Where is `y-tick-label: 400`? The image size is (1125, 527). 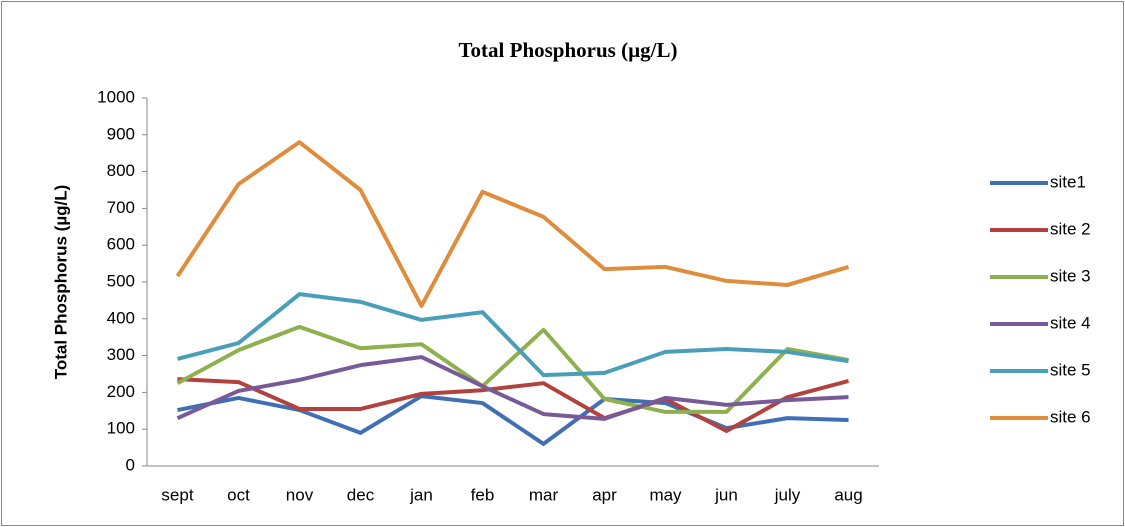 y-tick-label: 400 is located at coordinates (121, 317).